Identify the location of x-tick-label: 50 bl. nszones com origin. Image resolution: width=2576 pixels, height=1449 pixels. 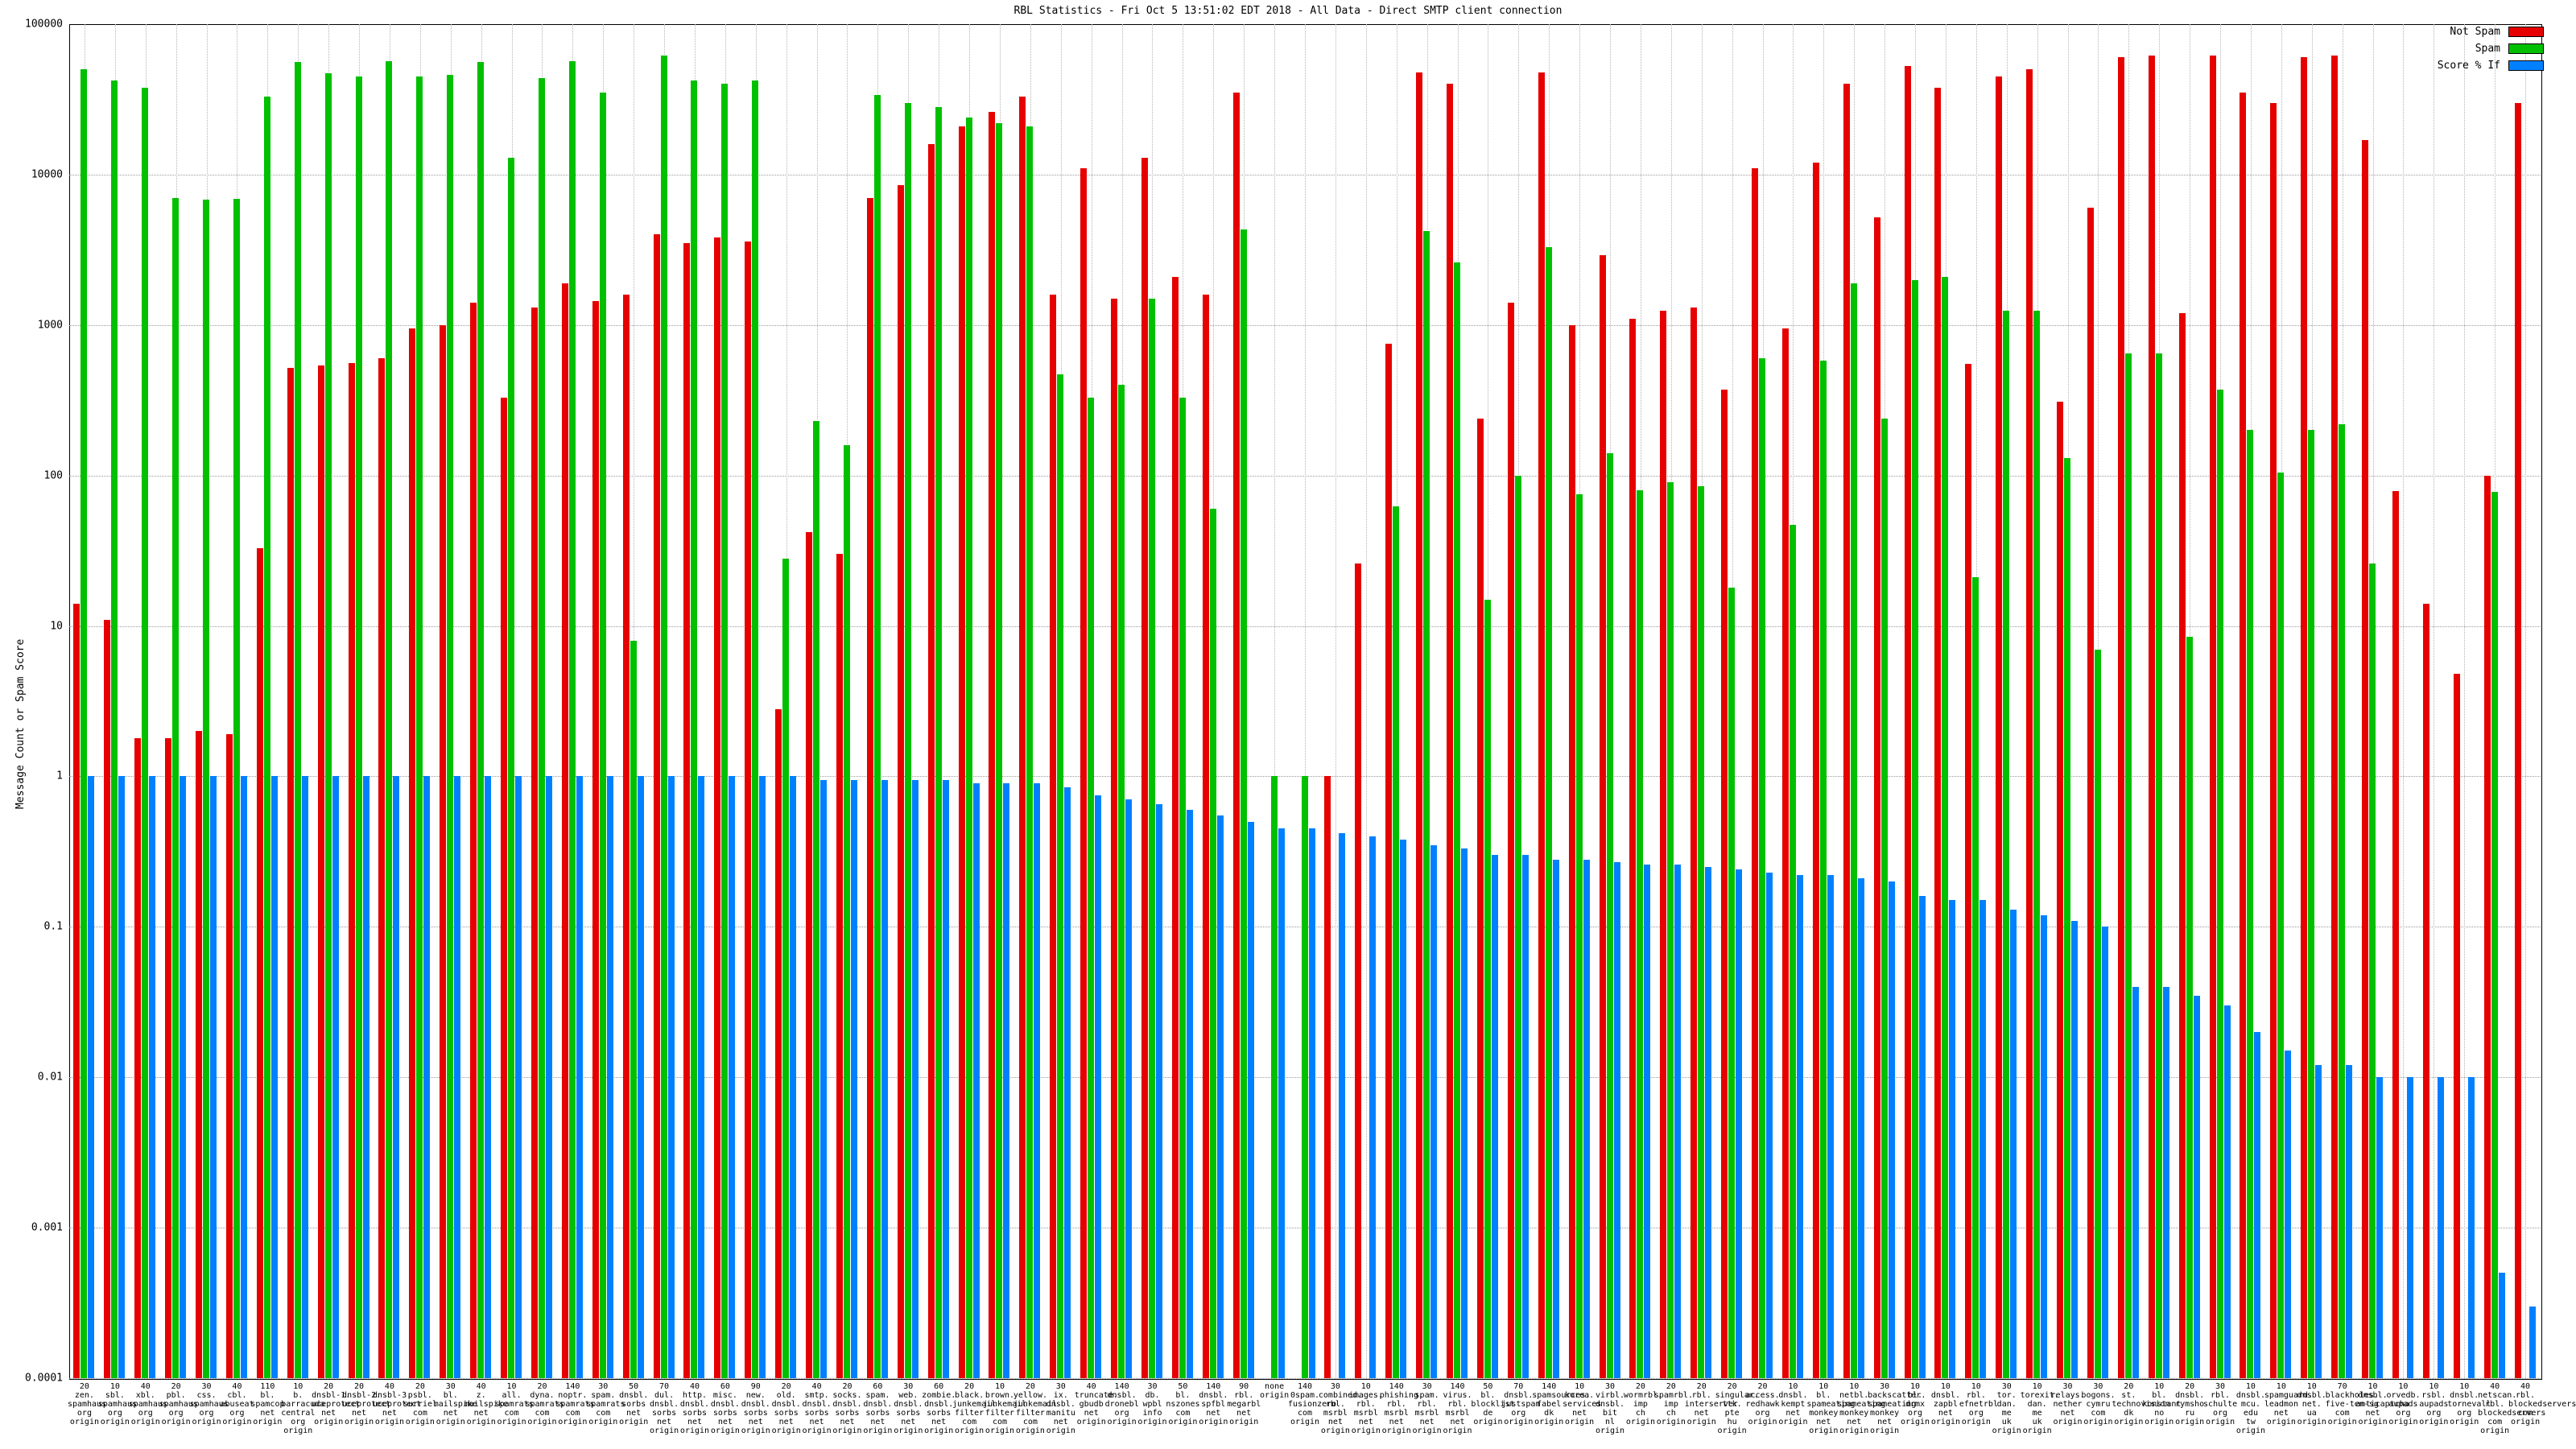
(1183, 1404).